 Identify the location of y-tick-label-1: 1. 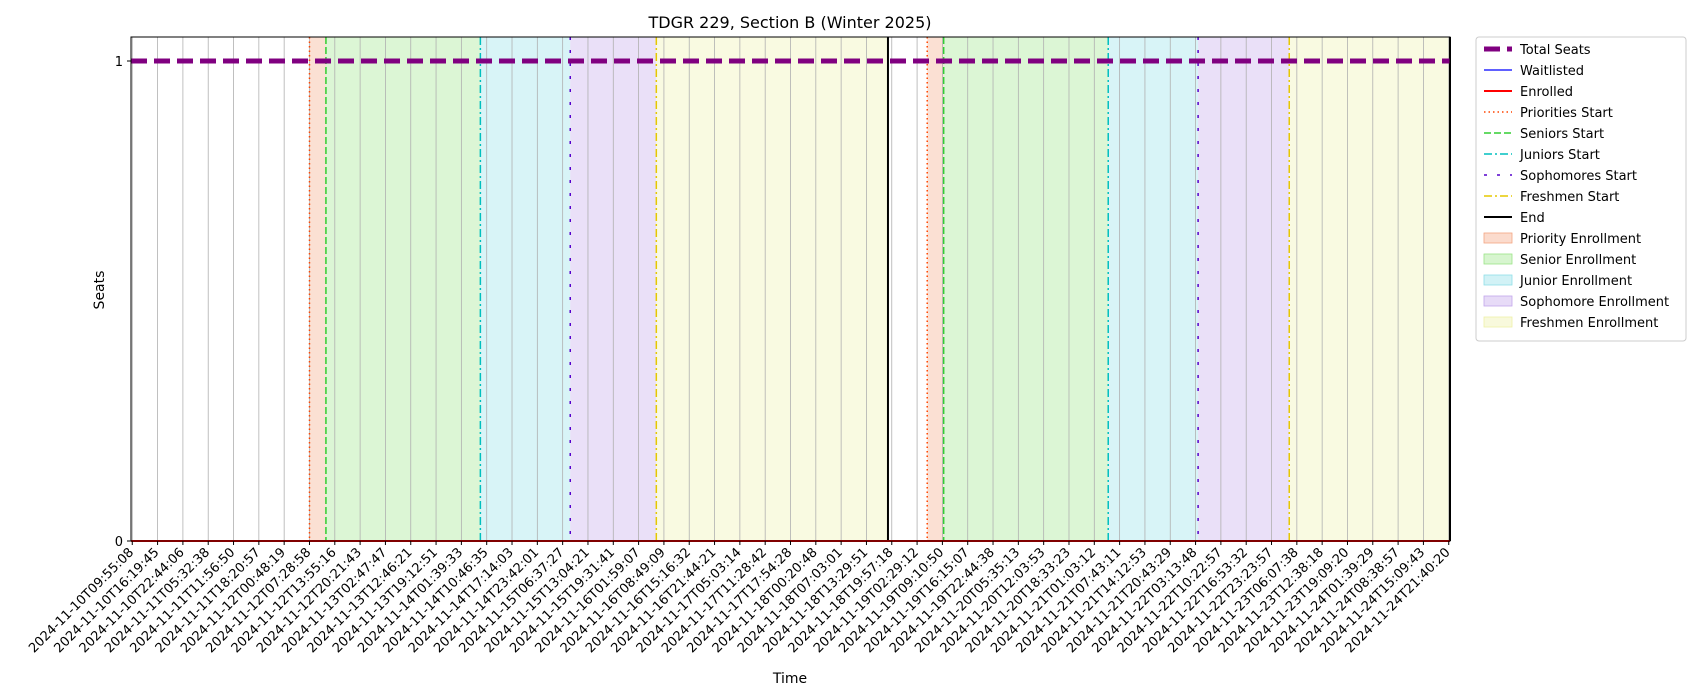
(119, 62).